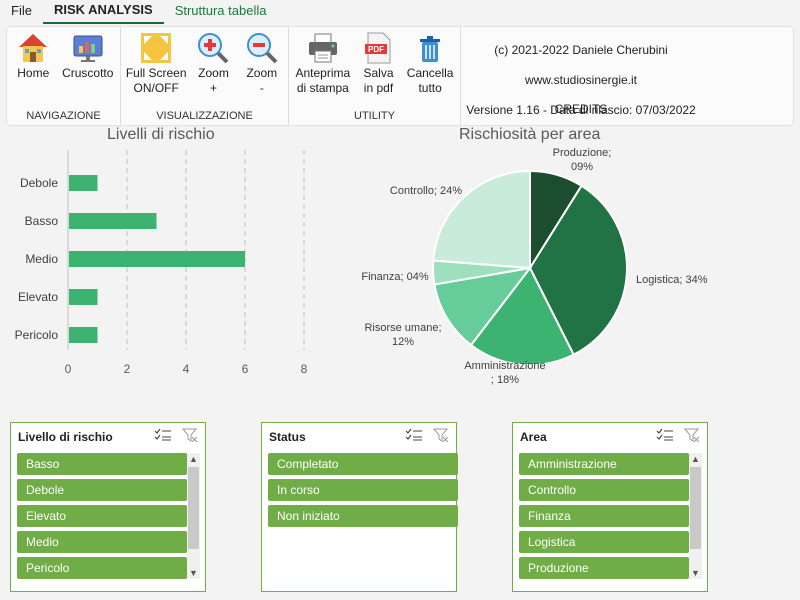 The width and height of the screenshot is (800, 600). I want to click on pie-chart-title: Rischiosità per area, so click(530, 134).